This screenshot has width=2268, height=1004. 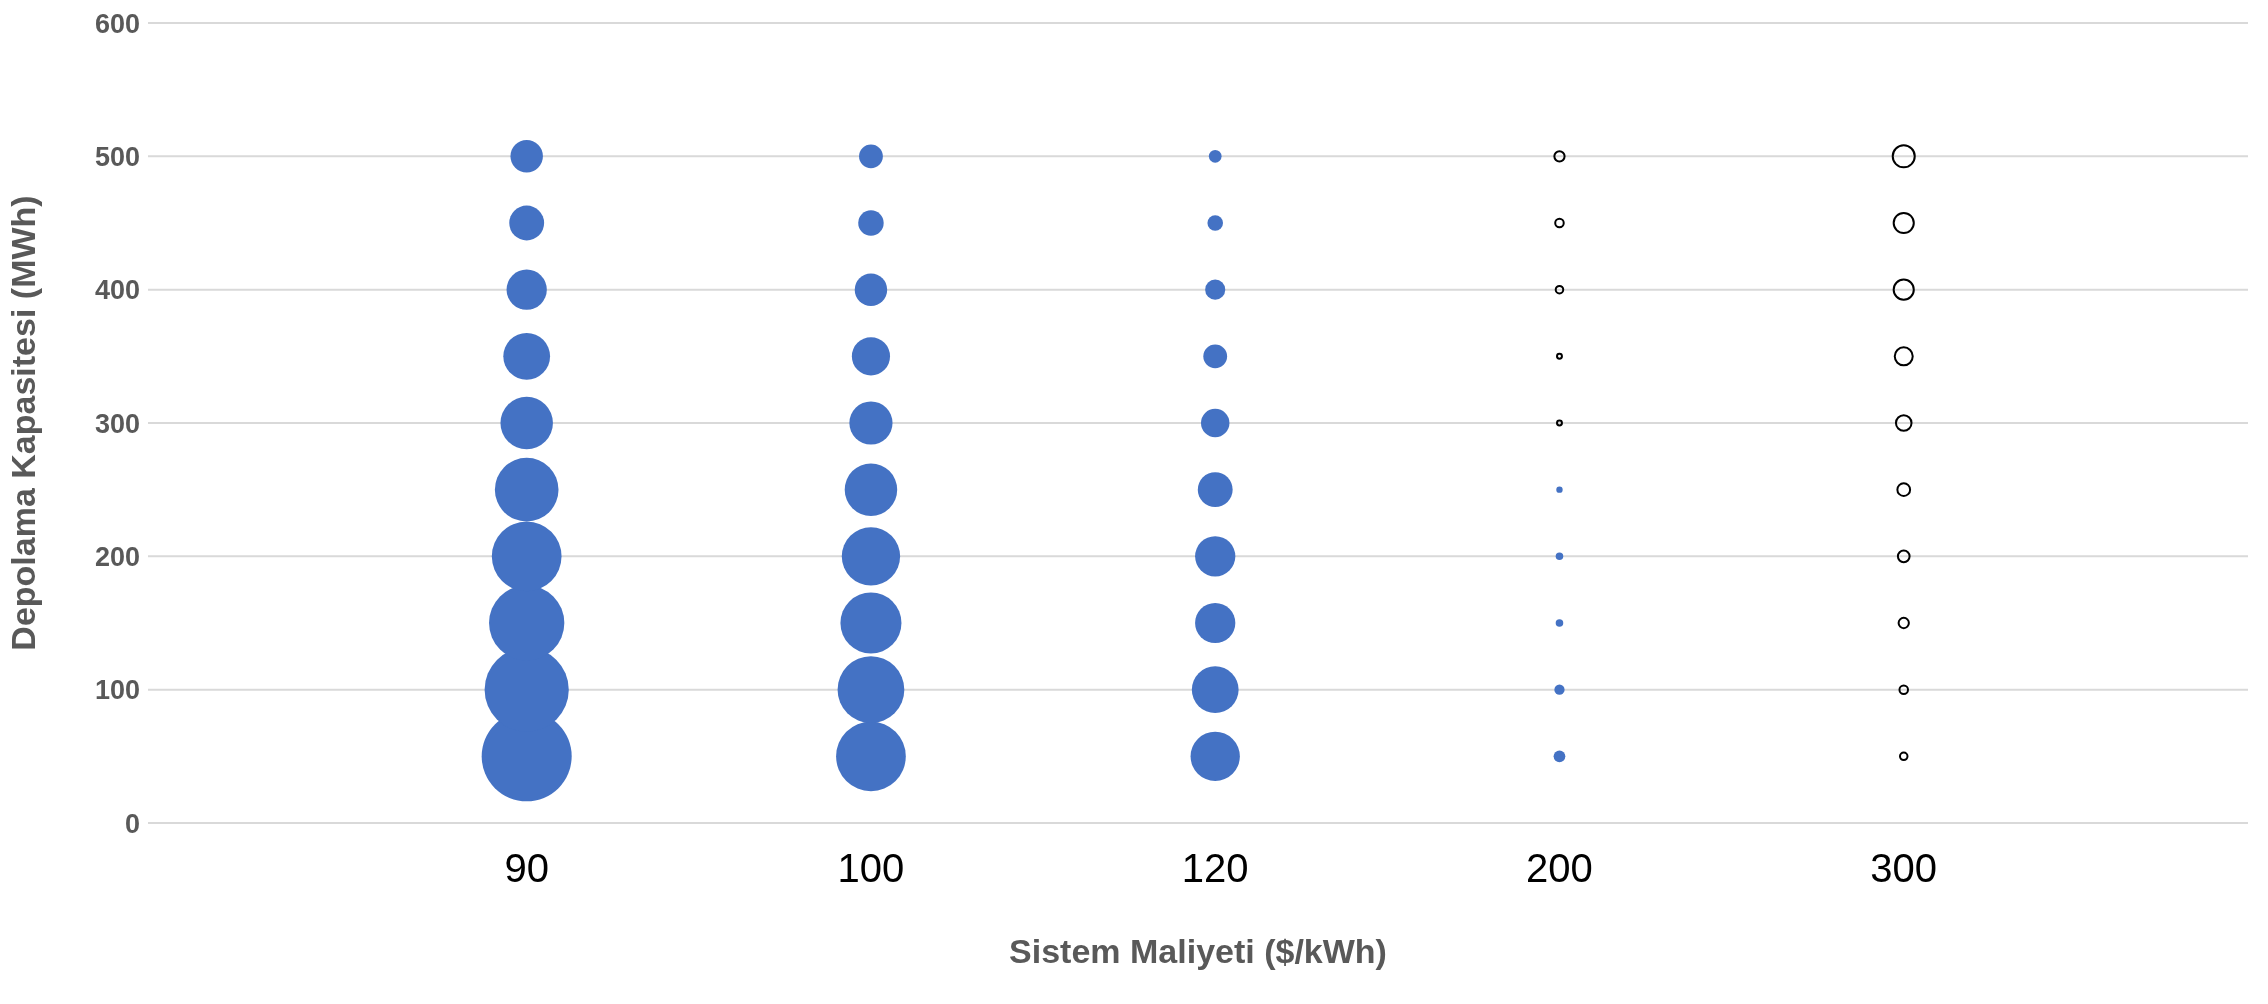 I want to click on x-tick-label: 100, so click(x=871, y=868).